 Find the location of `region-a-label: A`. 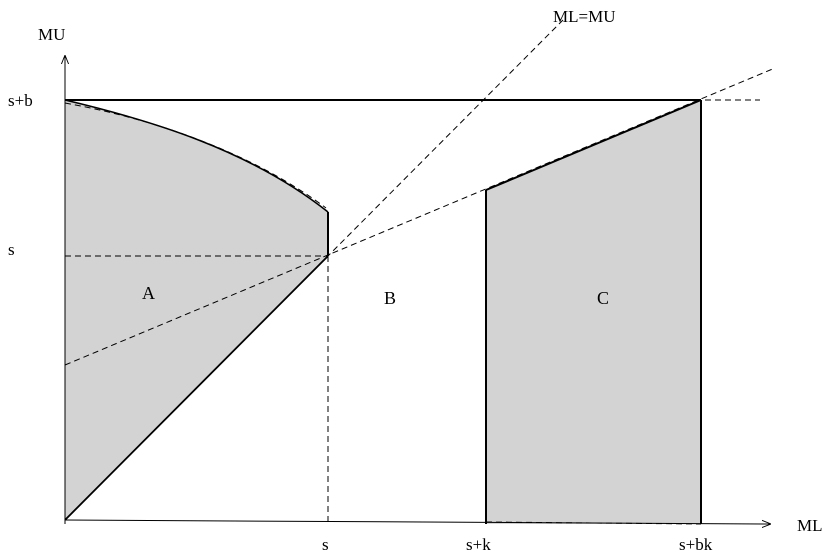

region-a-label: A is located at coordinates (148, 293).